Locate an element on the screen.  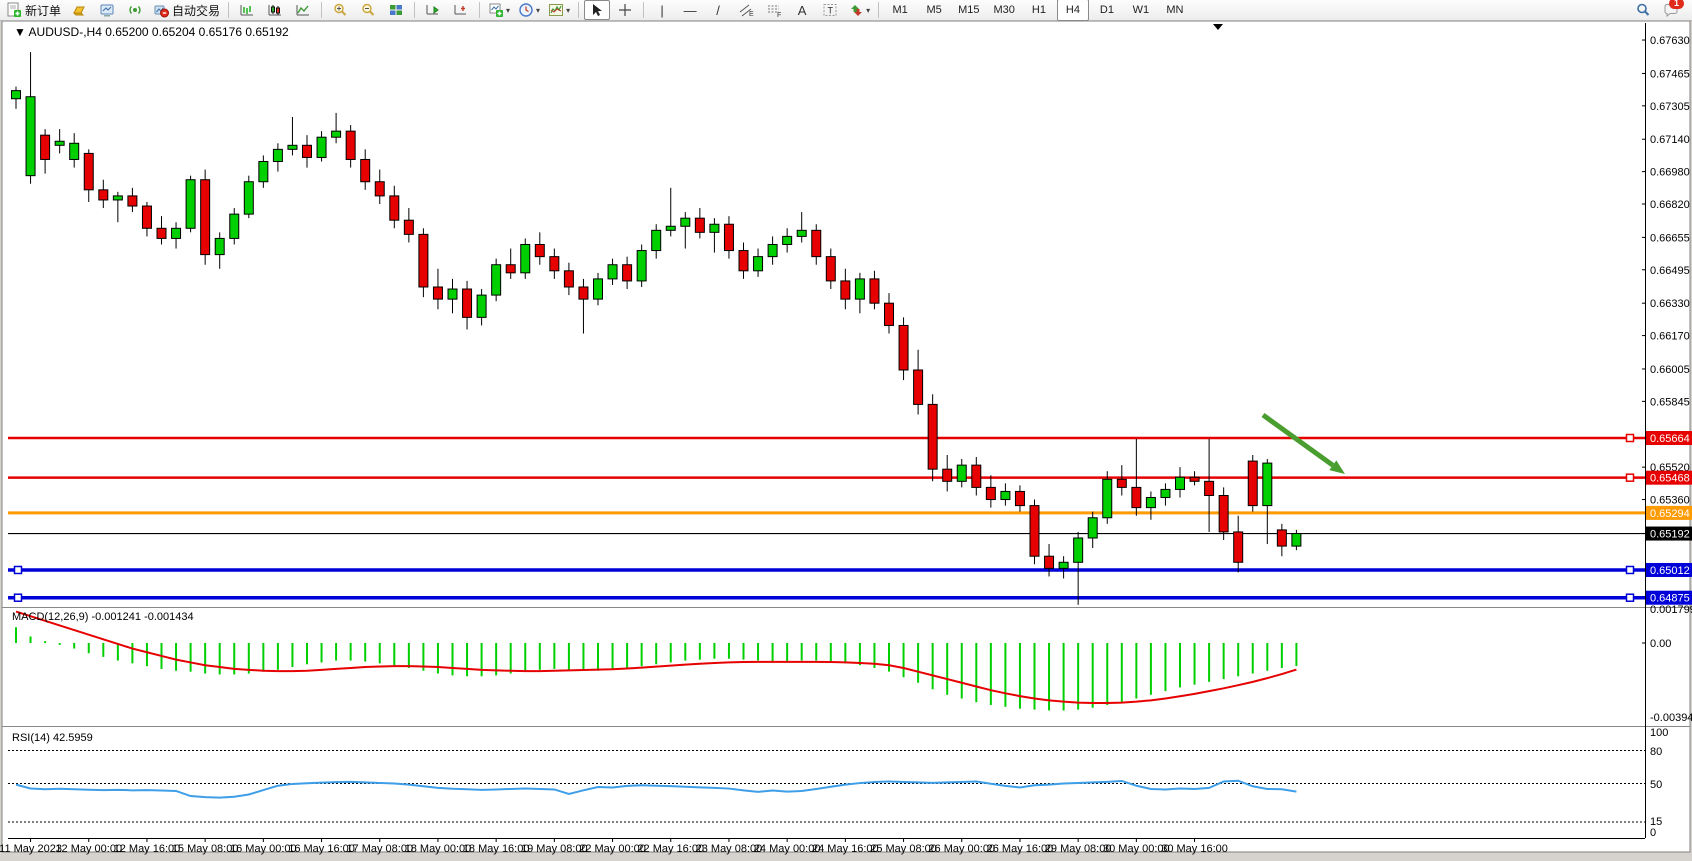
time-axis-label: 22 May 16:00 is located at coordinates (670, 849).